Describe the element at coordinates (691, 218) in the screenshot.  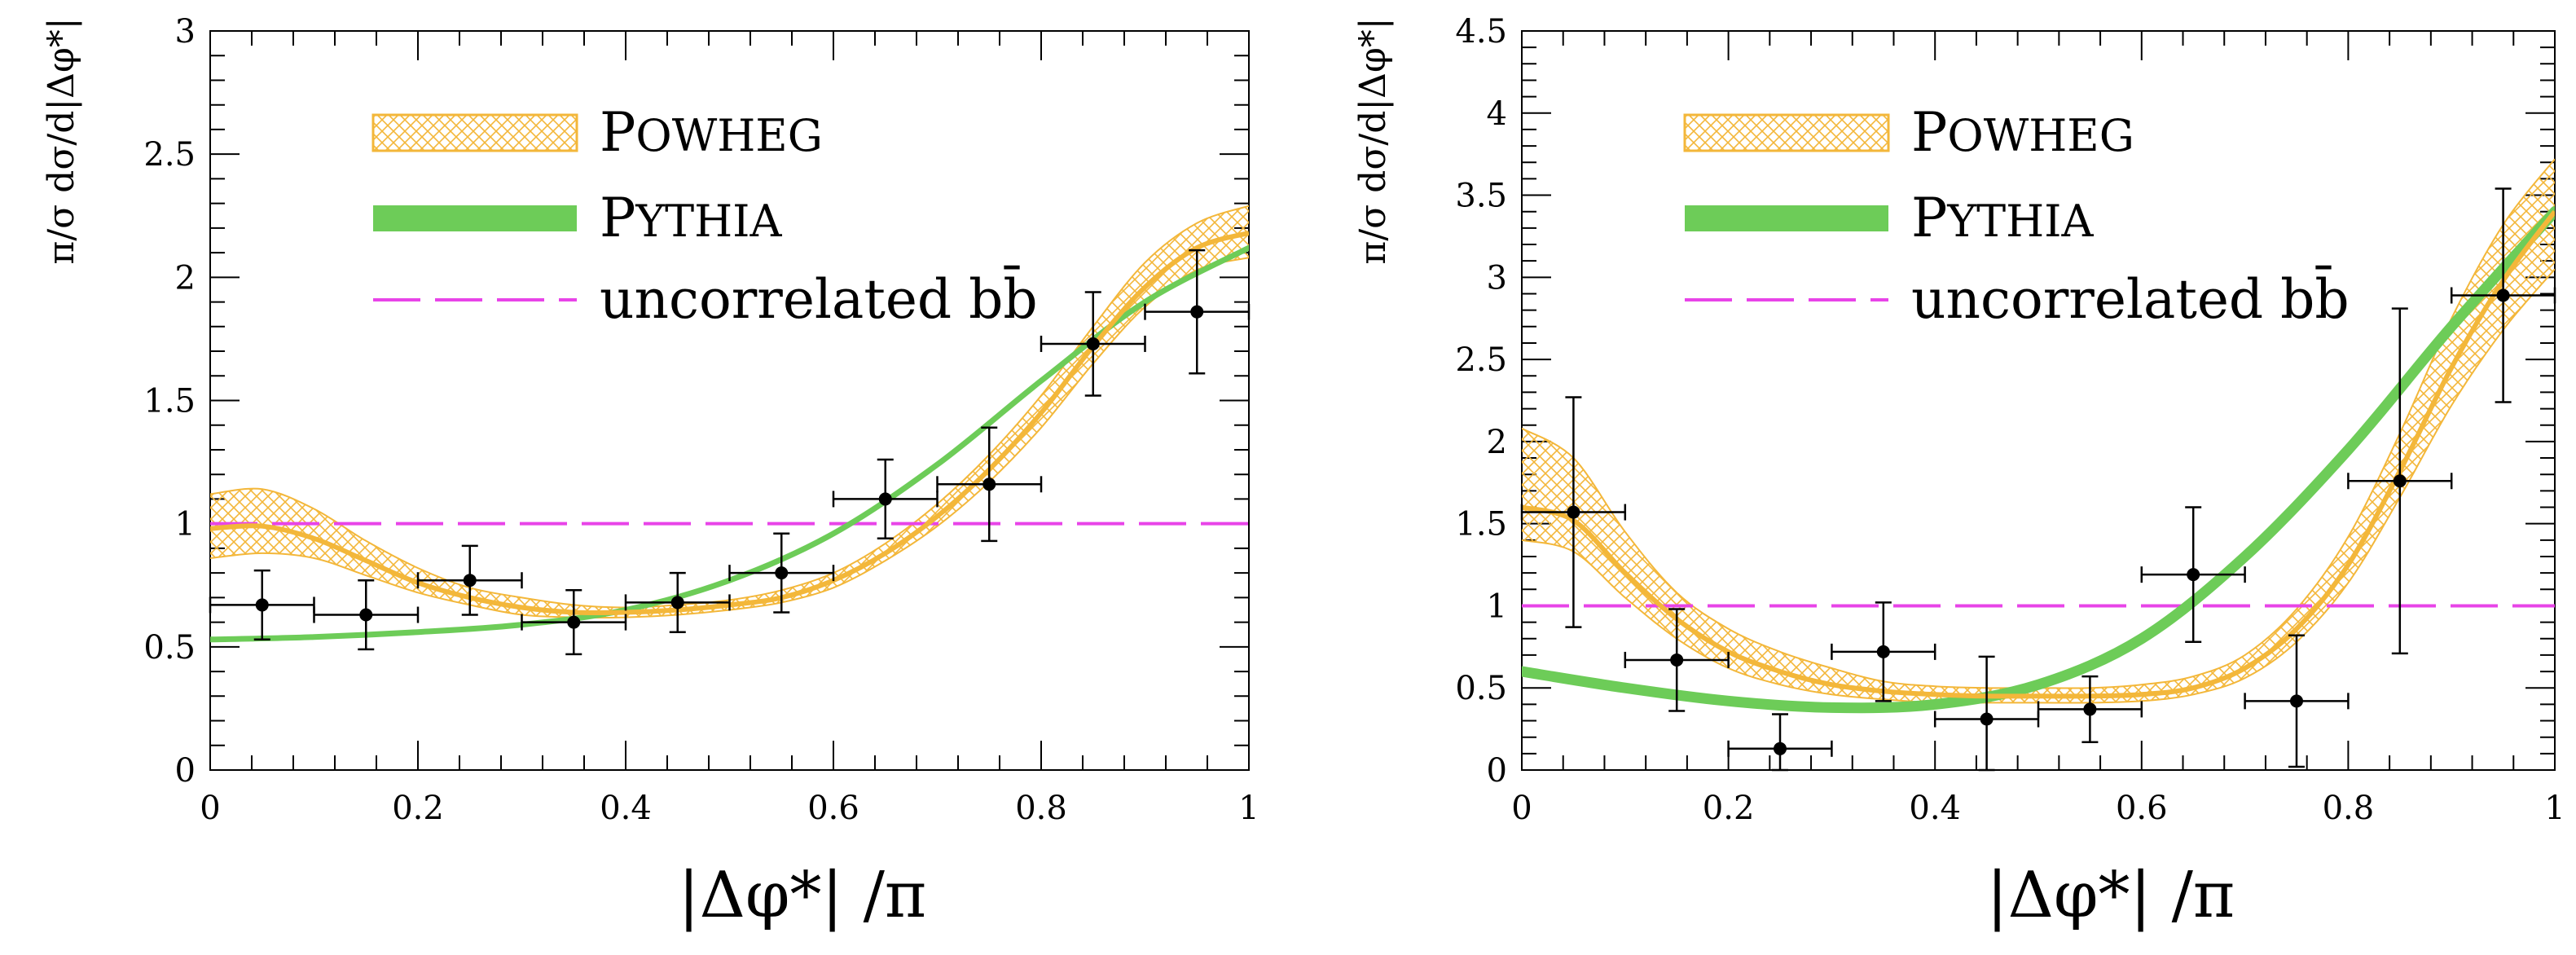
I see `legend-label: PYTHIA` at that location.